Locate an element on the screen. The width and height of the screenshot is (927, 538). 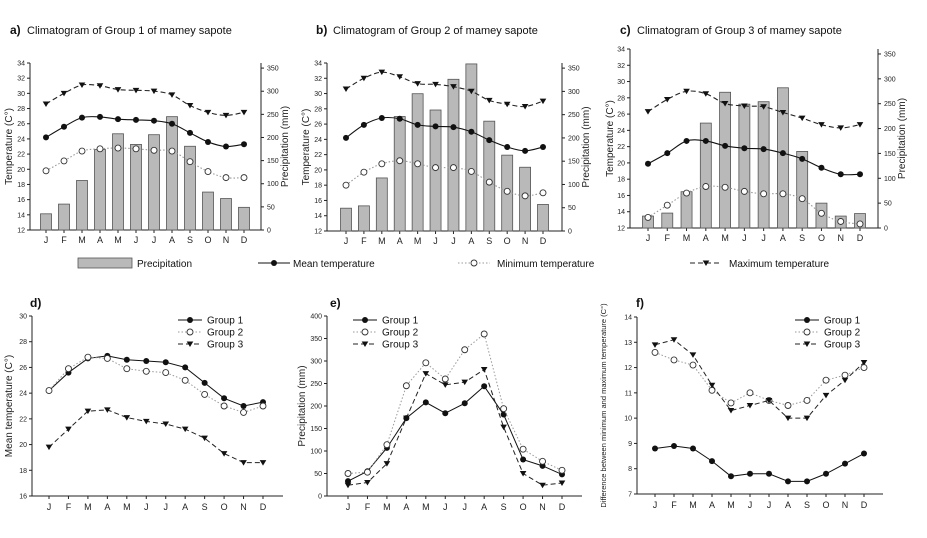
group-2-legend-marker is located at coordinates (190, 332).